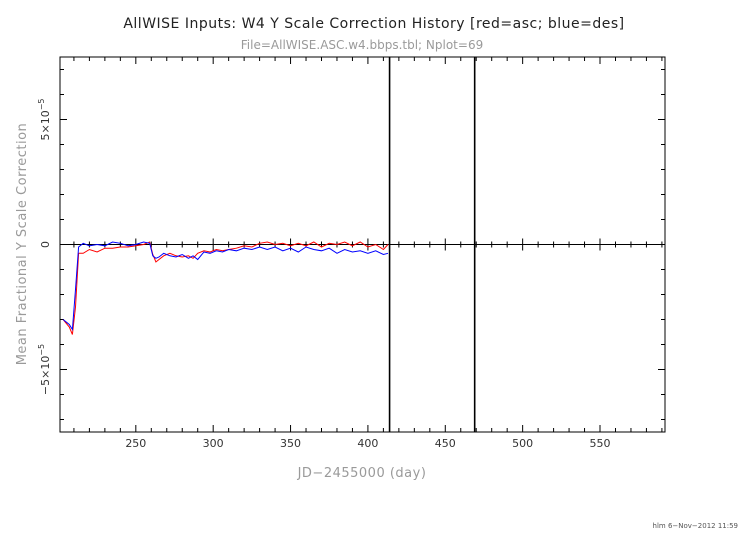 This screenshot has width=748, height=539. I want to click on y-tick-label: 0, so click(45, 244).